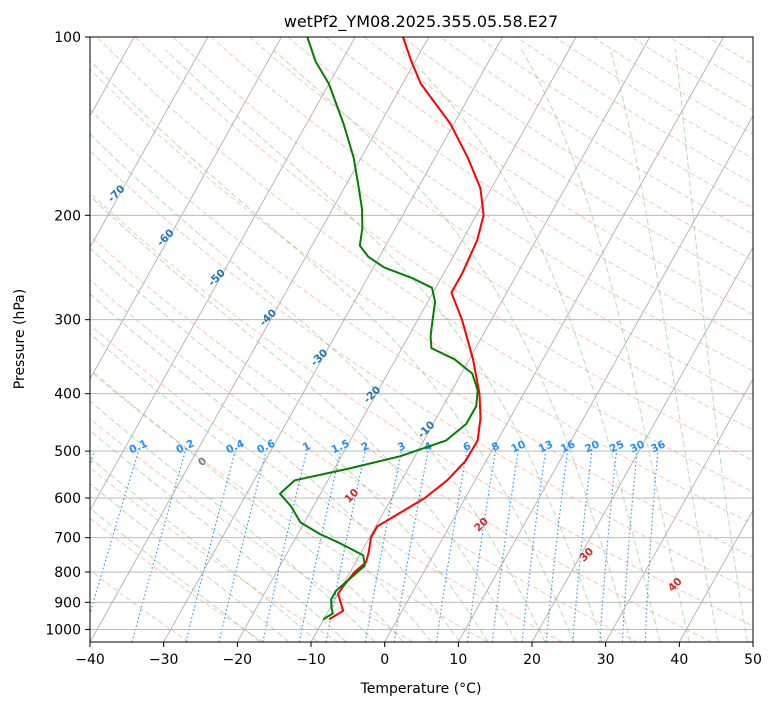 Image resolution: width=775 pixels, height=708 pixels. What do you see at coordinates (307, 447) in the screenshot?
I see `mixing-ratio-label: 1` at bounding box center [307, 447].